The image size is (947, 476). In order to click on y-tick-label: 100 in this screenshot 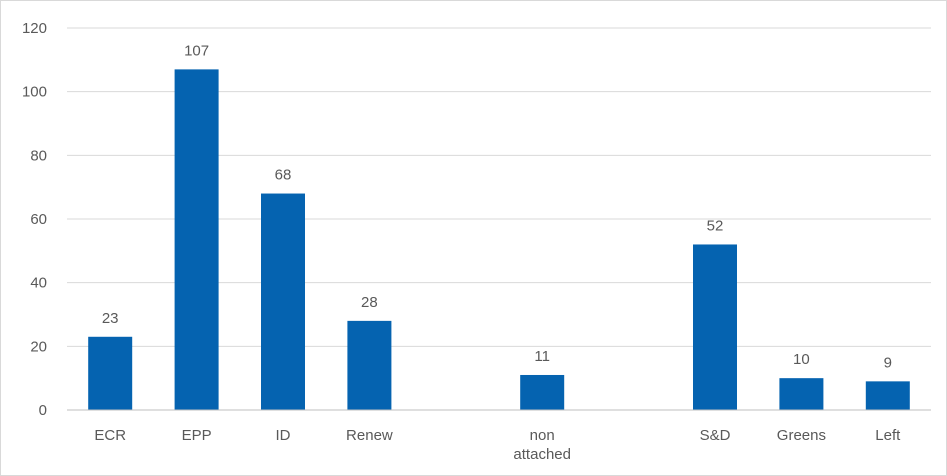, I will do `click(34, 92)`.